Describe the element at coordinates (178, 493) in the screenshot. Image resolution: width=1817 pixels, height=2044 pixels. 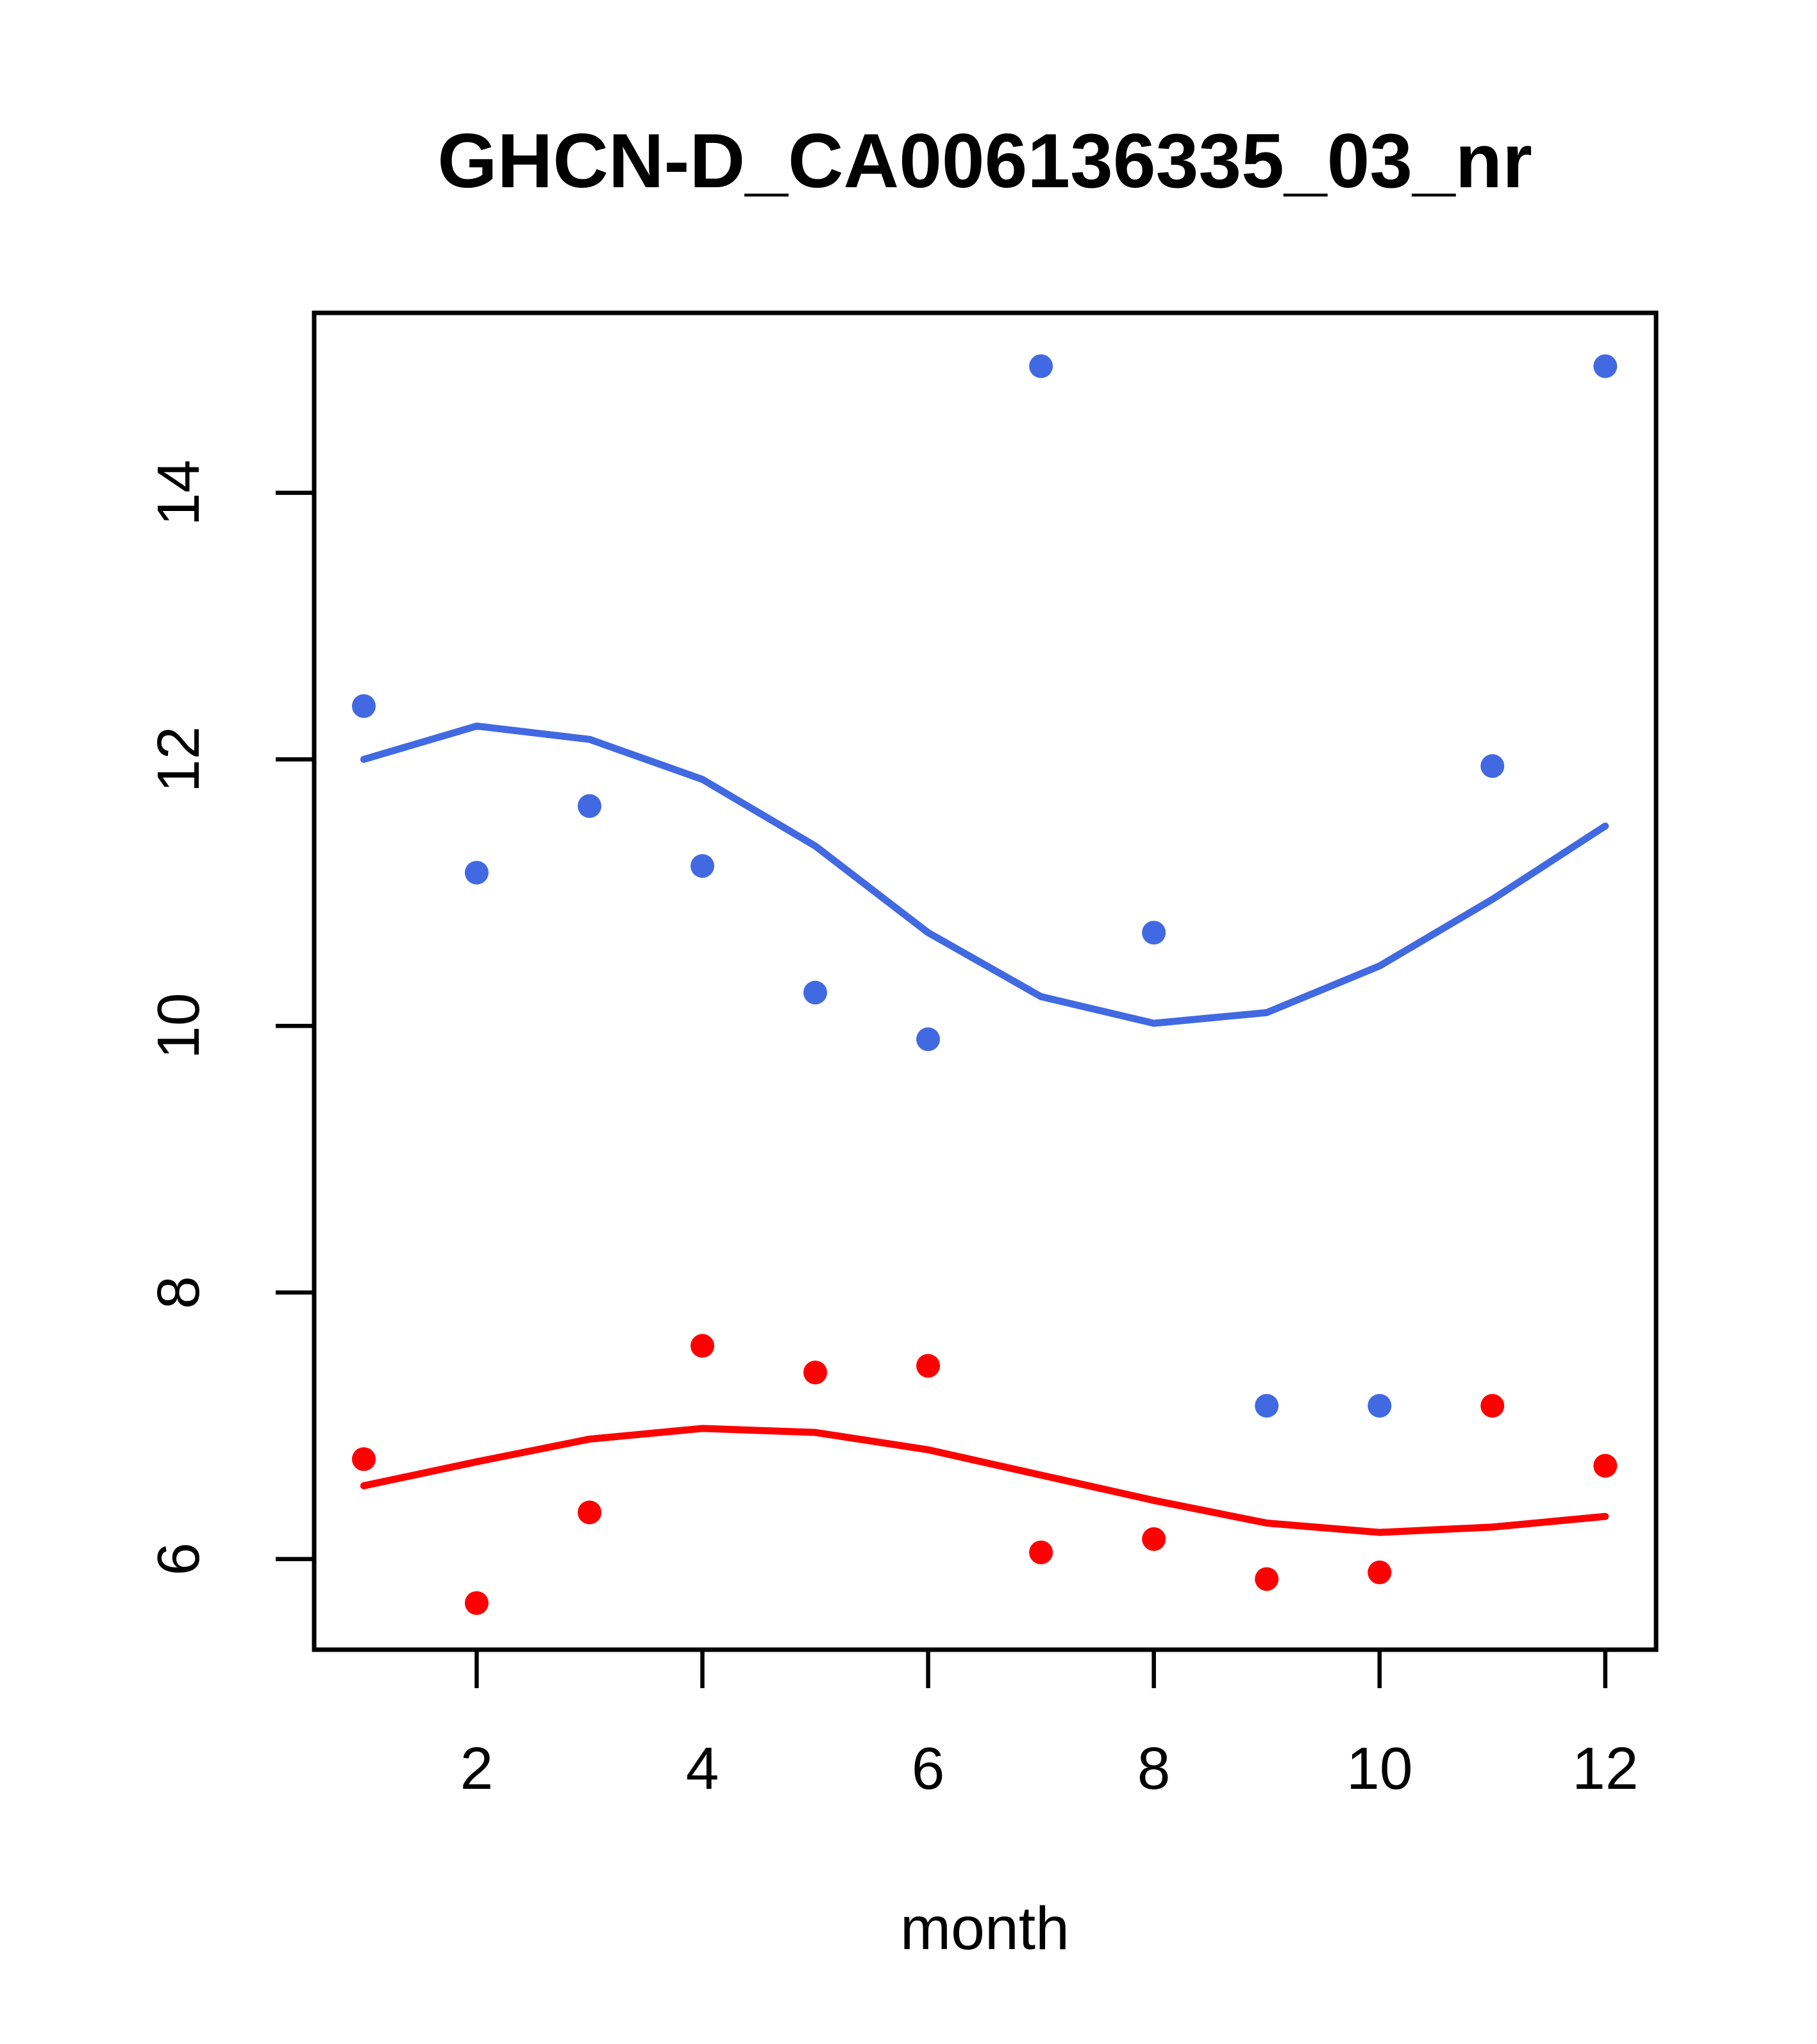
I see `y-tick-label: 14` at that location.